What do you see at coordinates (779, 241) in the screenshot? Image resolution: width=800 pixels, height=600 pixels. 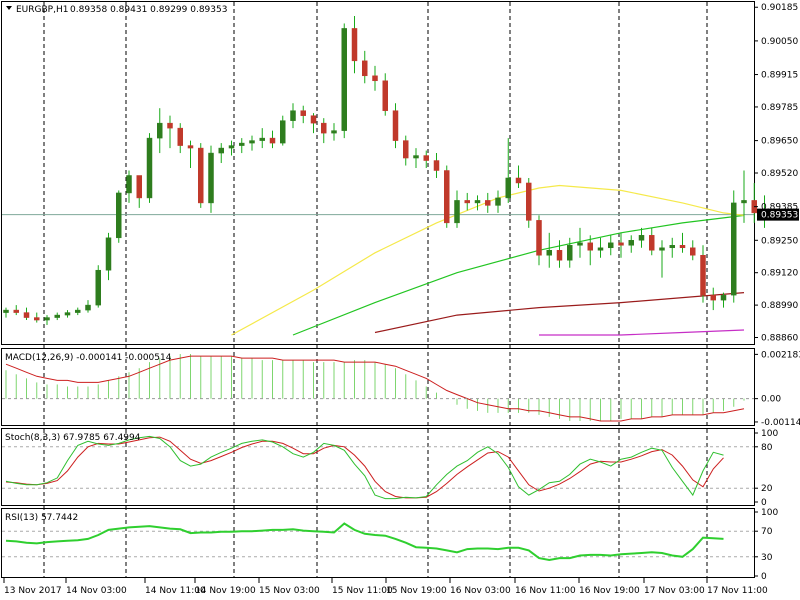 I see `price-tick-label: 0.89250` at bounding box center [779, 241].